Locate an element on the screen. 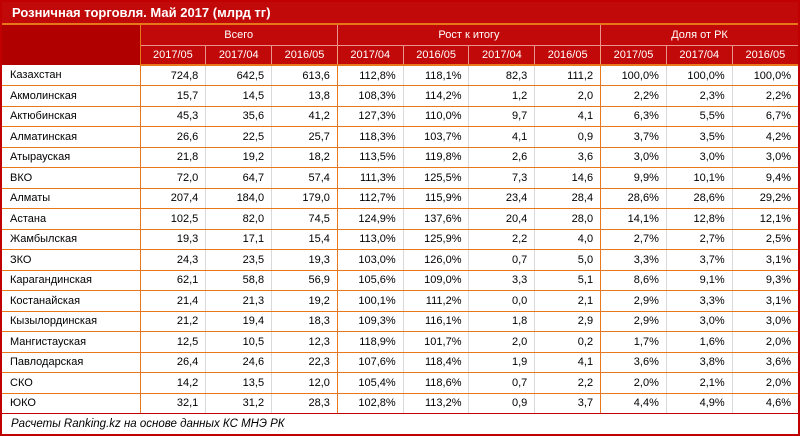 This screenshot has width=800, height=436. value-cell: 2,0 is located at coordinates (501, 342).